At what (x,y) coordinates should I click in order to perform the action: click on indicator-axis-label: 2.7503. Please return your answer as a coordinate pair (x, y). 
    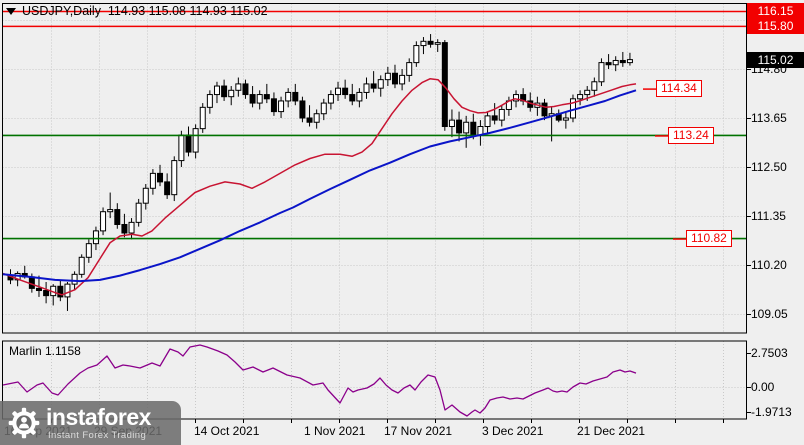
    Looking at the image, I should click on (769, 352).